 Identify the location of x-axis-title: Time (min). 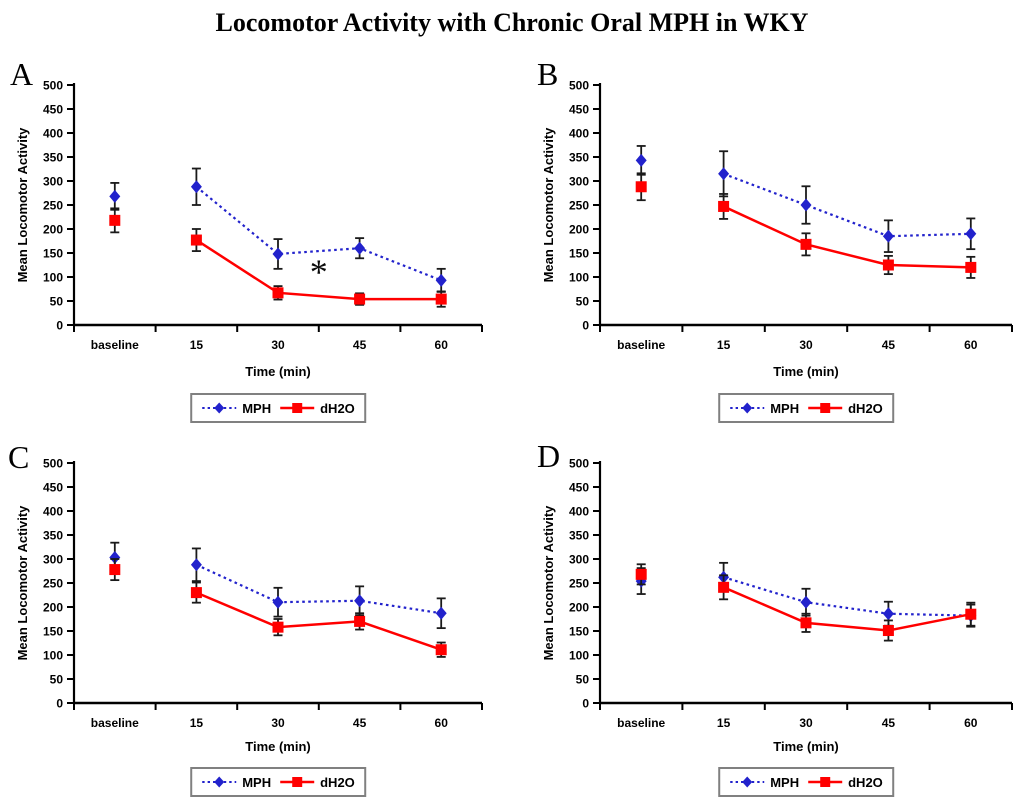
(806, 371).